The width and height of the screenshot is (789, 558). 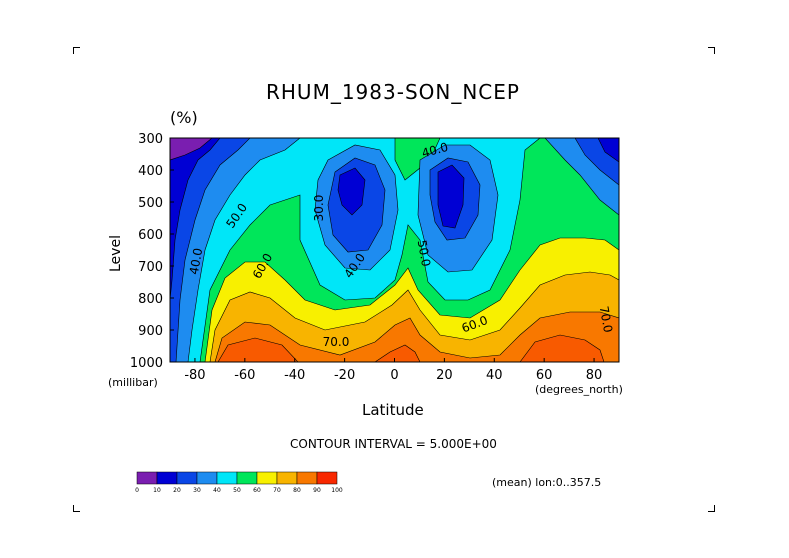 What do you see at coordinates (150, 235) in the screenshot?
I see `y-tick-label: 600` at bounding box center [150, 235].